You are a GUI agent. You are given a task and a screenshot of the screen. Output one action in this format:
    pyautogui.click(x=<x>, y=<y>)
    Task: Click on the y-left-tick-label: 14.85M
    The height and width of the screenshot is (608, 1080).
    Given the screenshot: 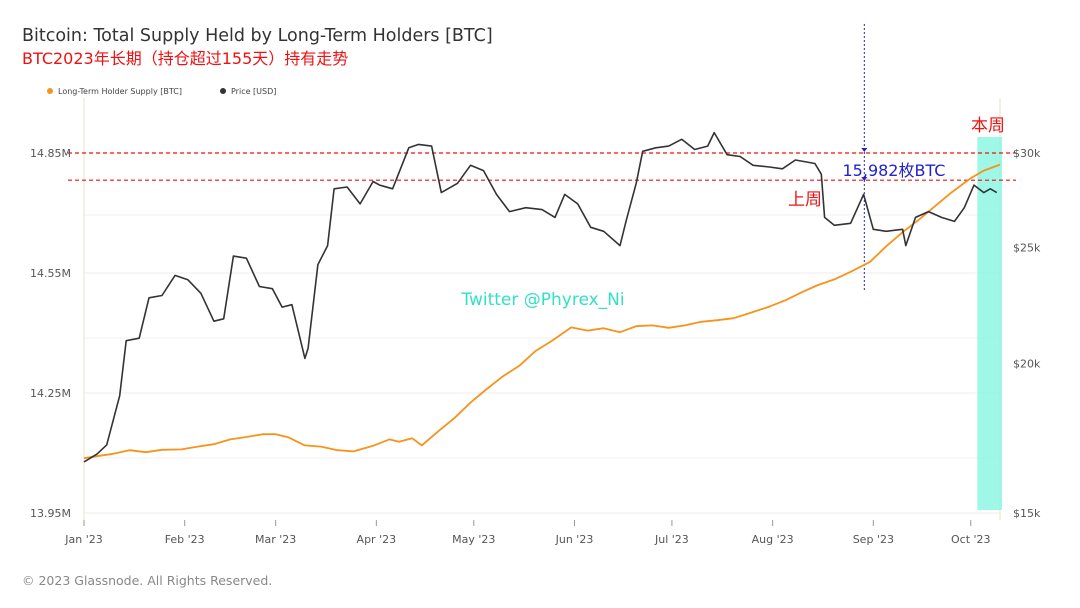 What is the action you would take?
    pyautogui.click(x=50, y=153)
    